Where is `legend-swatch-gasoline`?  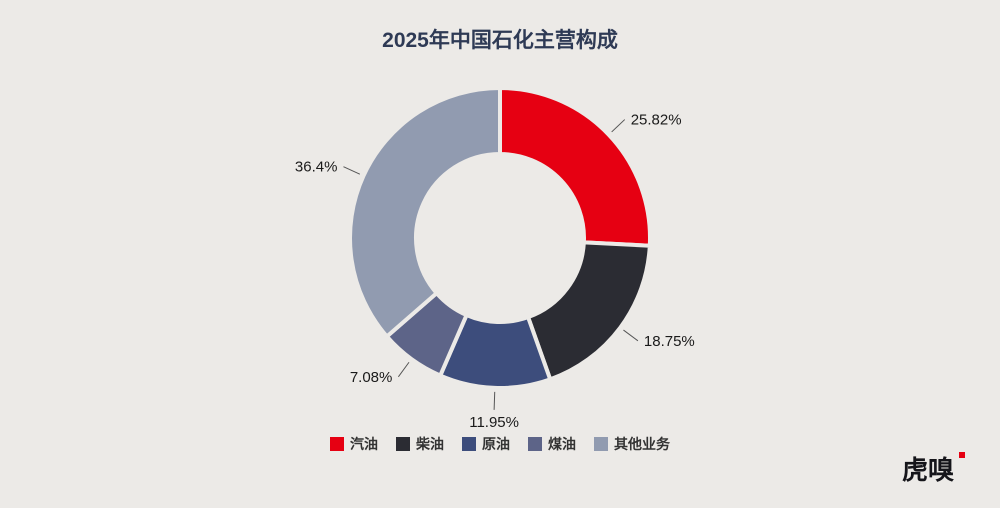 legend-swatch-gasoline is located at coordinates (337, 444).